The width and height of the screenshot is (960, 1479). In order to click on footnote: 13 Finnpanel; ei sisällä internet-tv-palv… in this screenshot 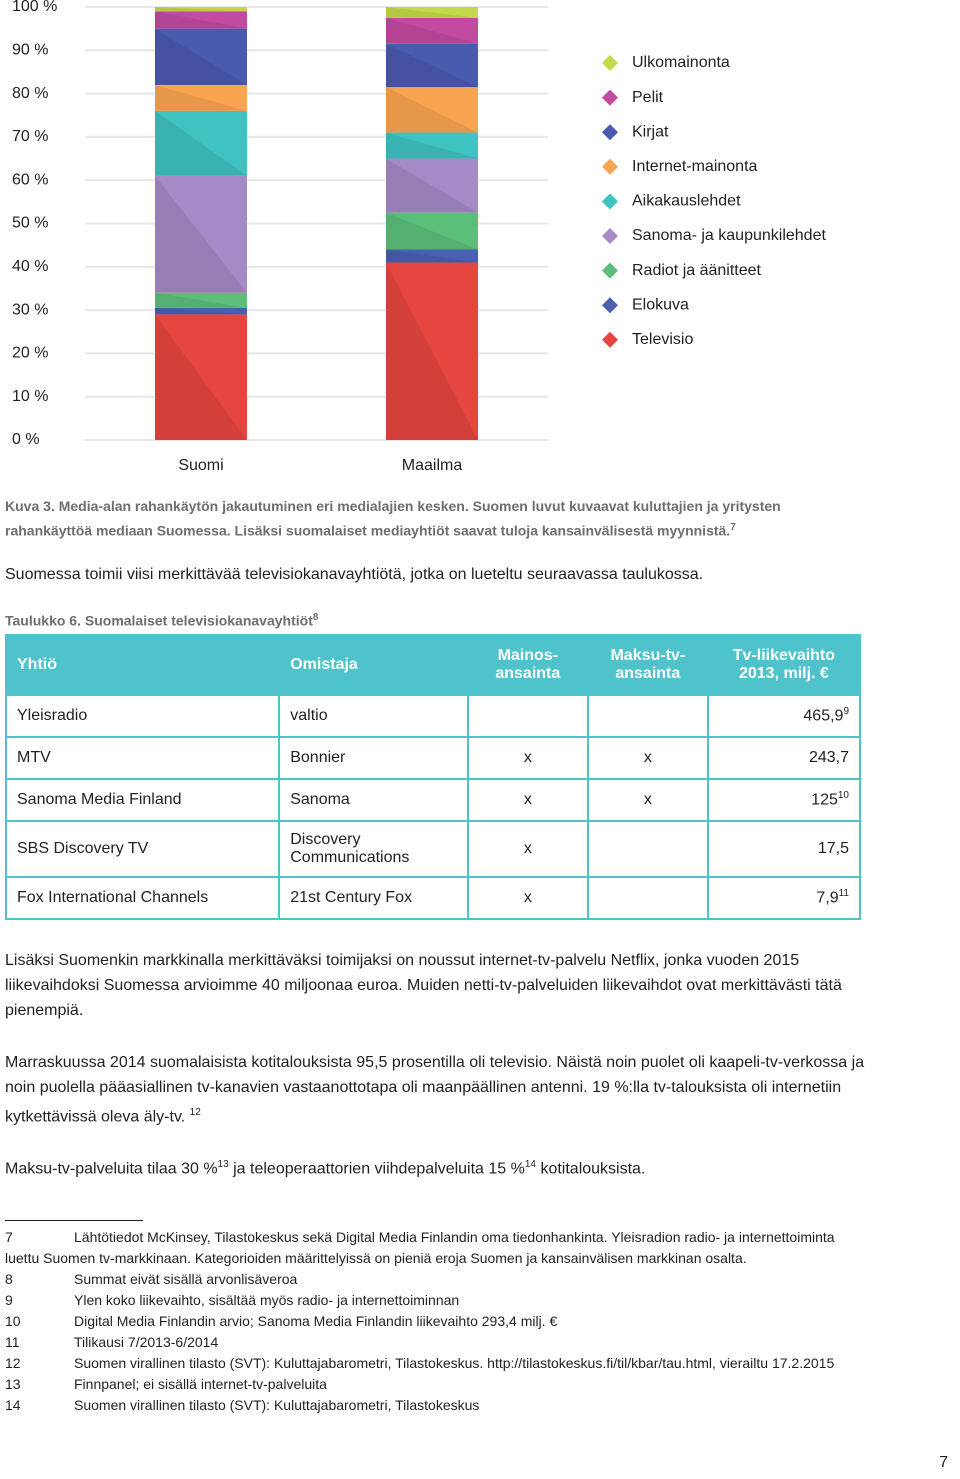, I will do `click(420, 1384)`.